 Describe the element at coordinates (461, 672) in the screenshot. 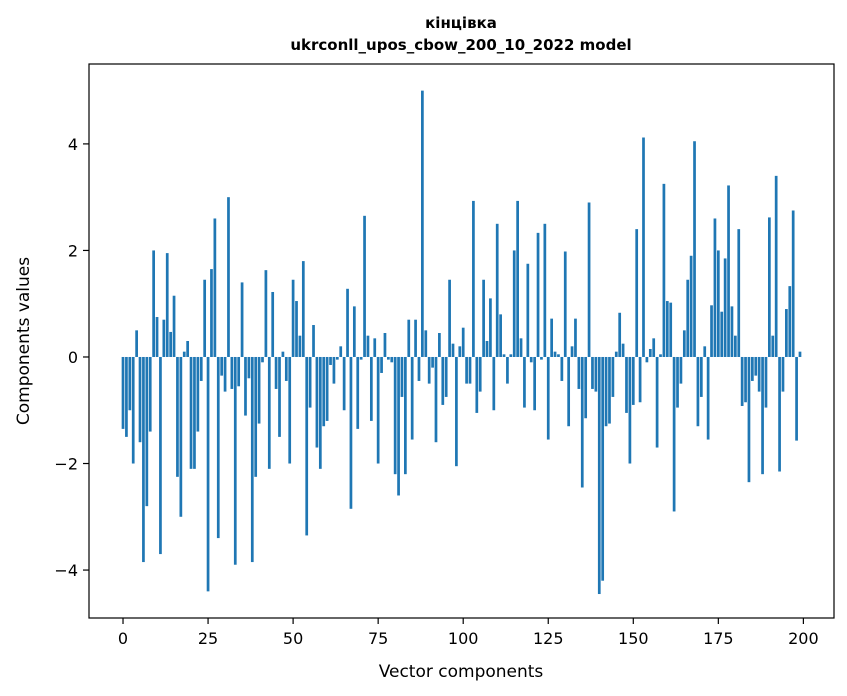

I see `x-axis-label: Vector components` at that location.